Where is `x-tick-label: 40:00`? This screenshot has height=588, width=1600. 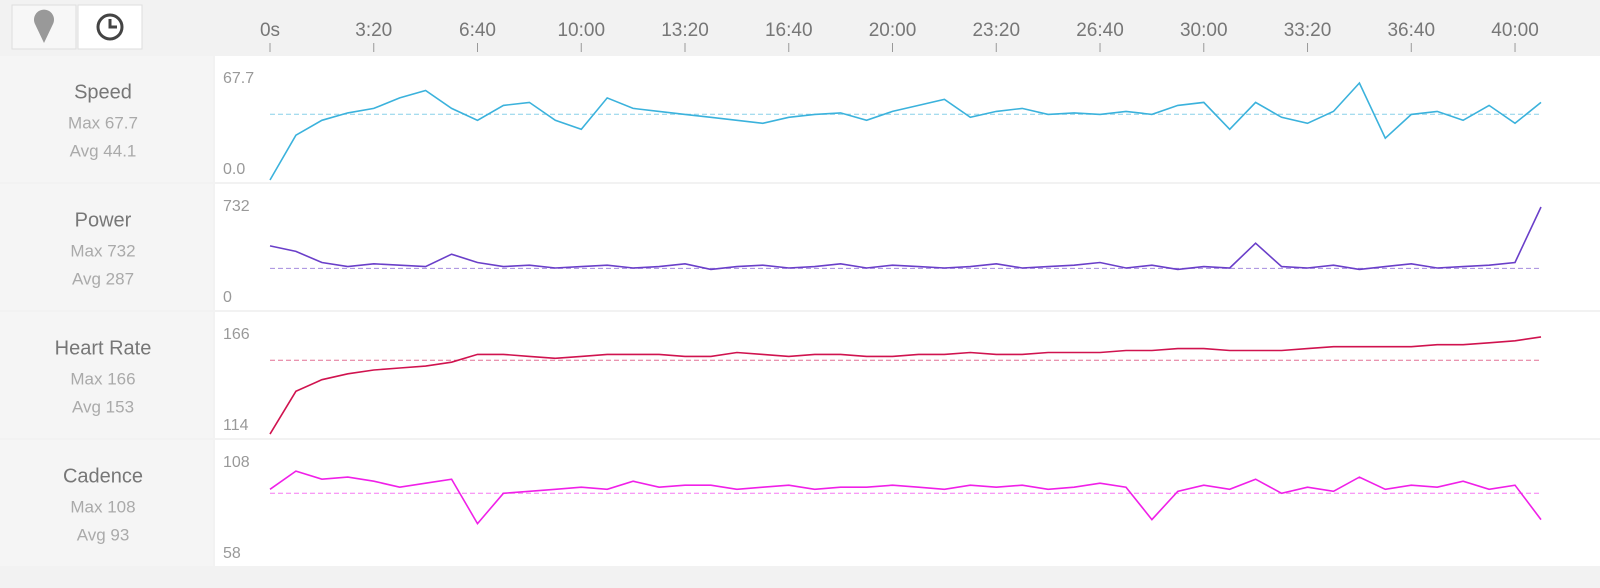
x-tick-label: 40:00 is located at coordinates (1515, 30).